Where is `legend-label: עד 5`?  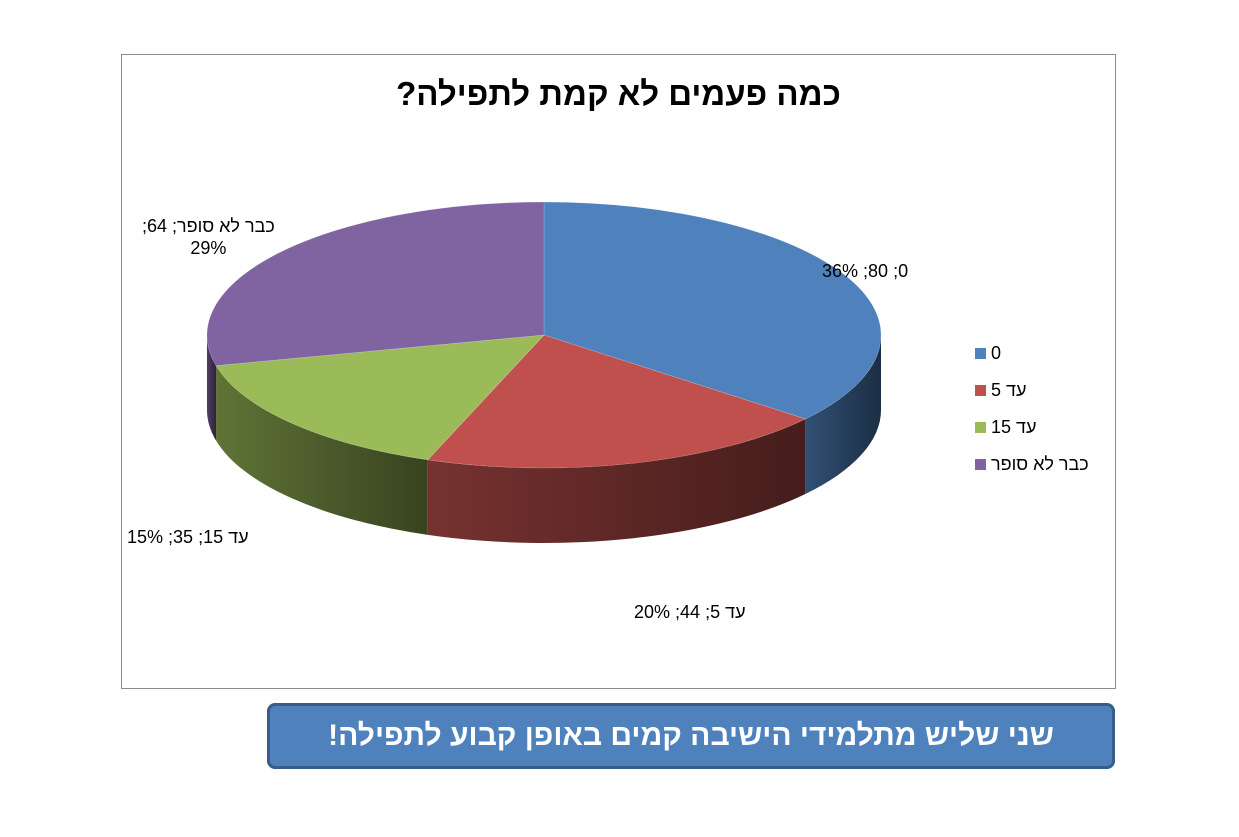 legend-label: עד 5 is located at coordinates (1009, 390).